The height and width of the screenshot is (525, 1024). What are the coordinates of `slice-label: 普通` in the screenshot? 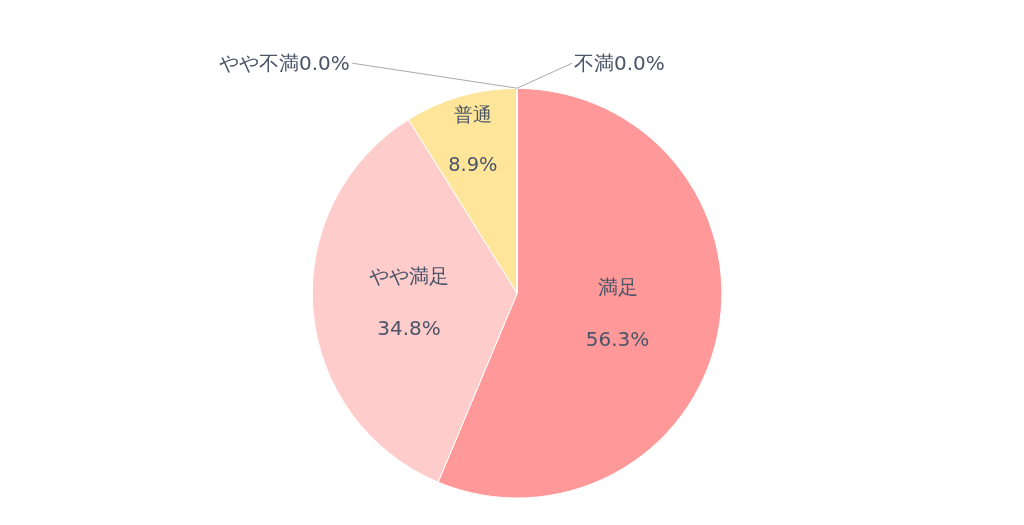 It's located at (472, 114).